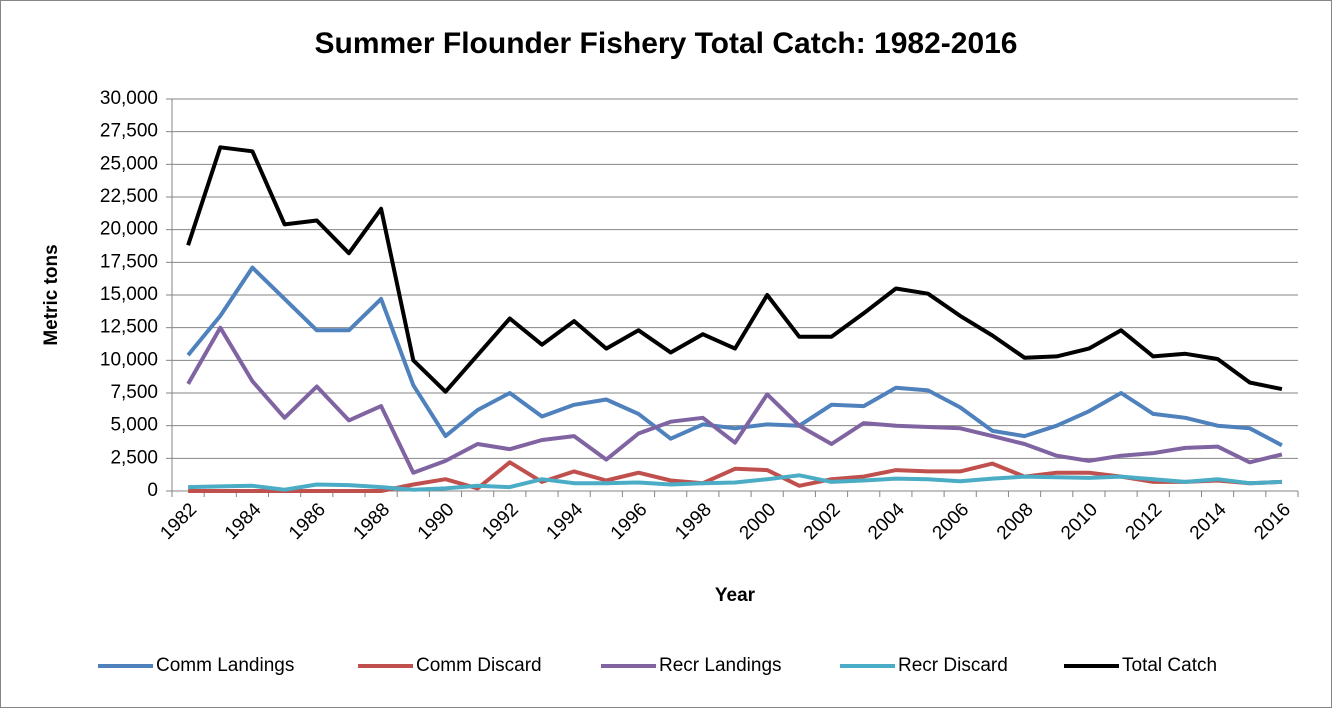  What do you see at coordinates (129, 294) in the screenshot?
I see `y-tick-label: 15,000` at bounding box center [129, 294].